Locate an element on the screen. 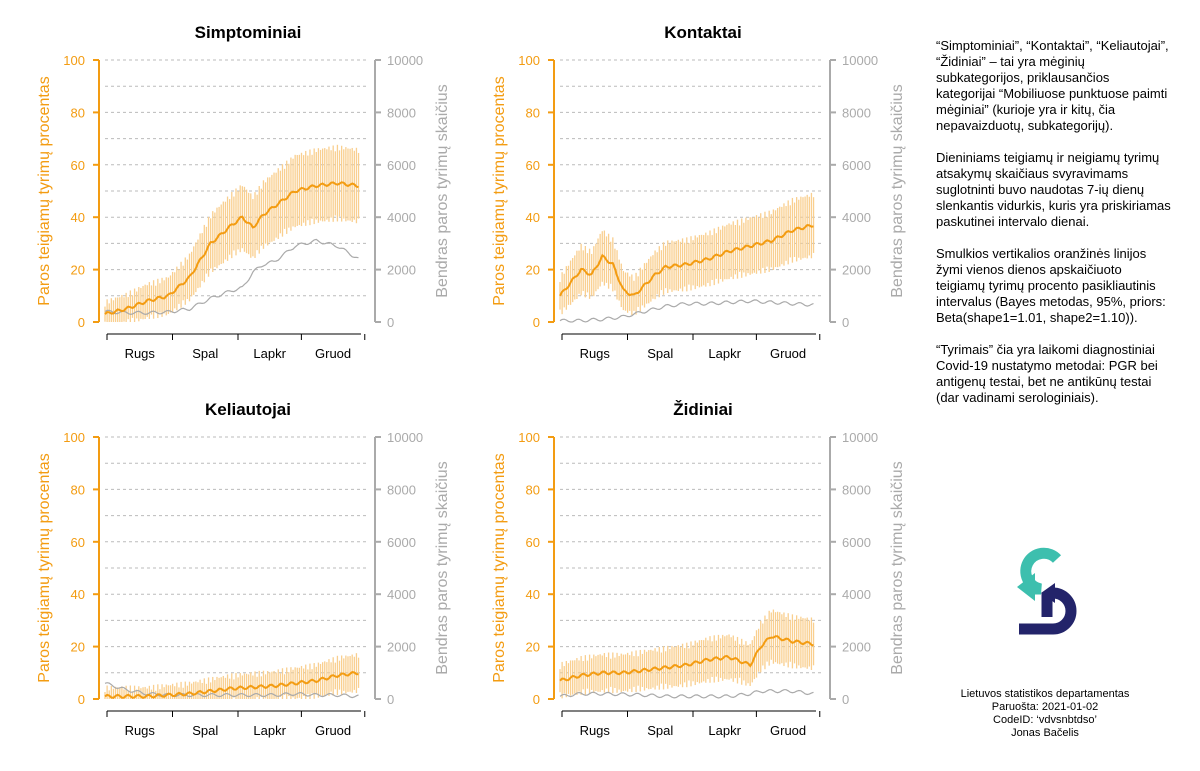 This screenshot has width=1200, height=771. panel-title: Židiniai is located at coordinates (703, 409).